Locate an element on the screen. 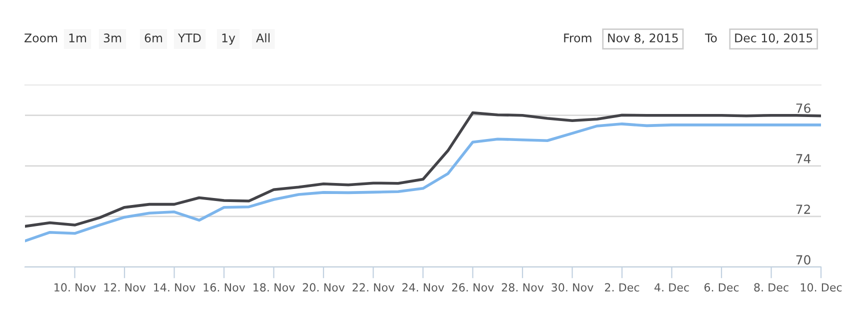 This screenshot has height=320, width=846. text: YTD is located at coordinates (189, 38).